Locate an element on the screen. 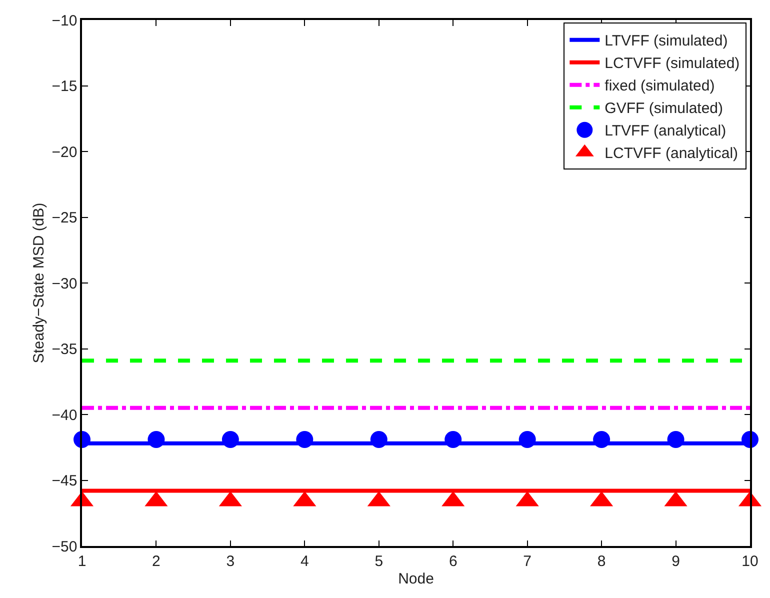  legend-label: LTVFF (simulated) is located at coordinates (666, 41).